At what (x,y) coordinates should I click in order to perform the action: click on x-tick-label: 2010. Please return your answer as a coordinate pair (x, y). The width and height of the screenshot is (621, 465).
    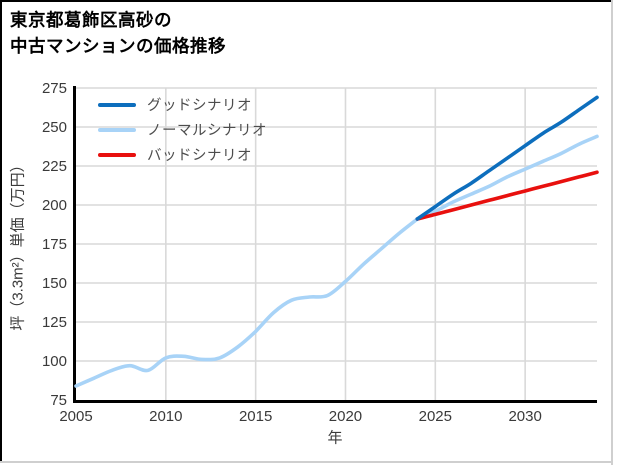
    Looking at the image, I should click on (165, 416).